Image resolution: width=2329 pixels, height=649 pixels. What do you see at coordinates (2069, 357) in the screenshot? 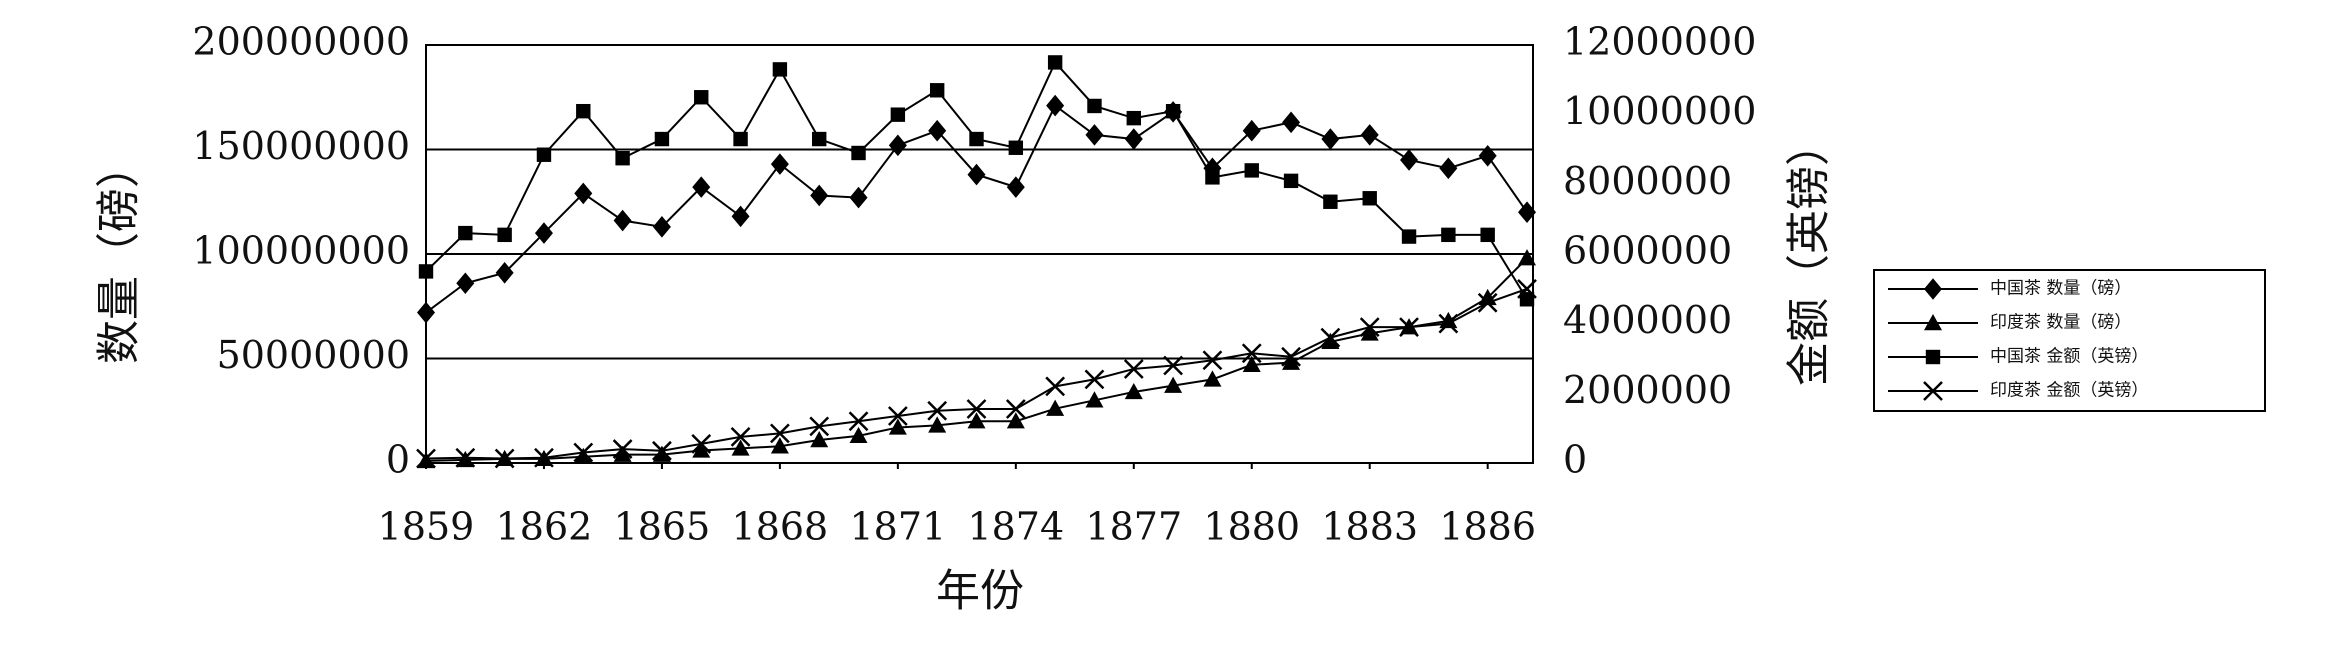
I see `legend-label: 中国茶 金额（英镑）` at bounding box center [2069, 357].